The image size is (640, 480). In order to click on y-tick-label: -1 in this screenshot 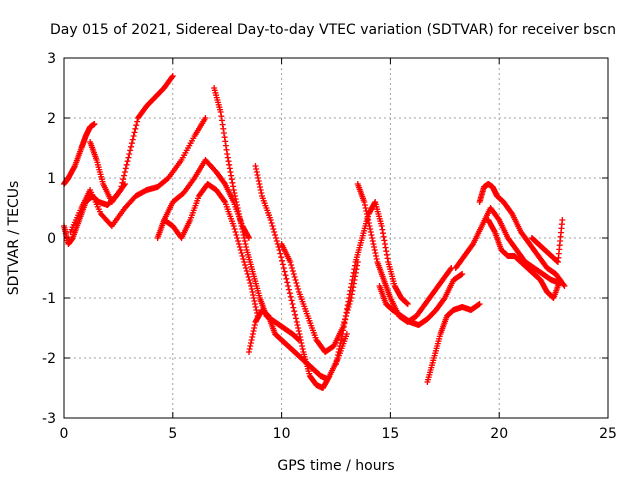, I will do `click(49, 299)`.